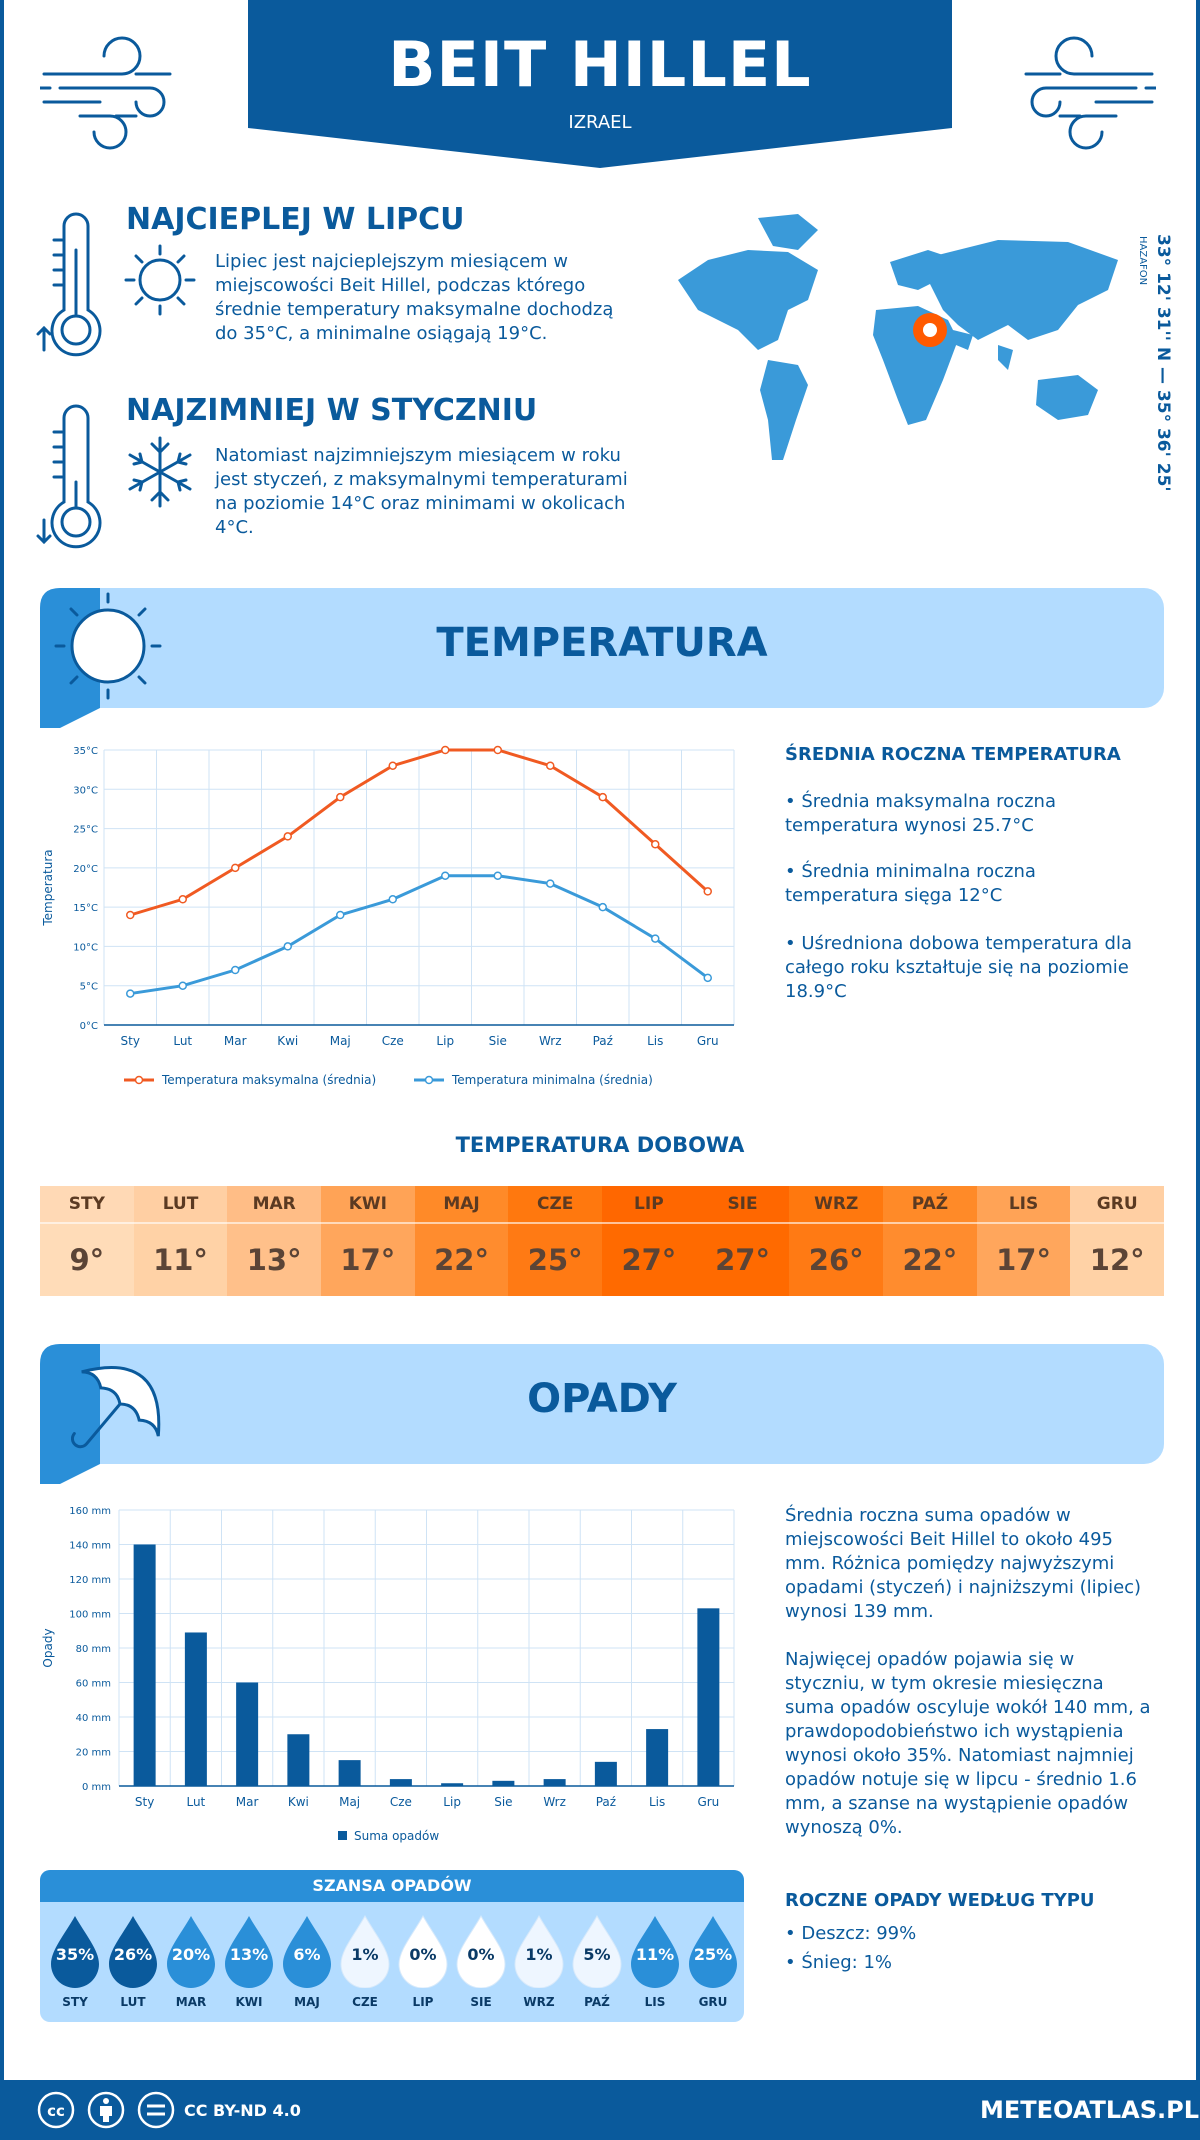  Describe the element at coordinates (48, 1647) in the screenshot. I see `y-axis-label: Opady` at that location.